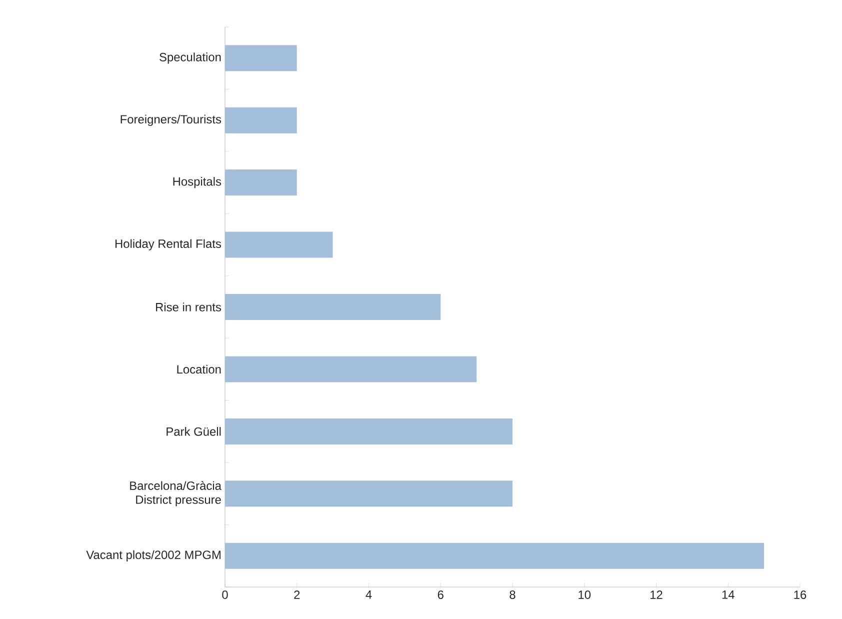  I want to click on x-tick-label: 14, so click(728, 594).